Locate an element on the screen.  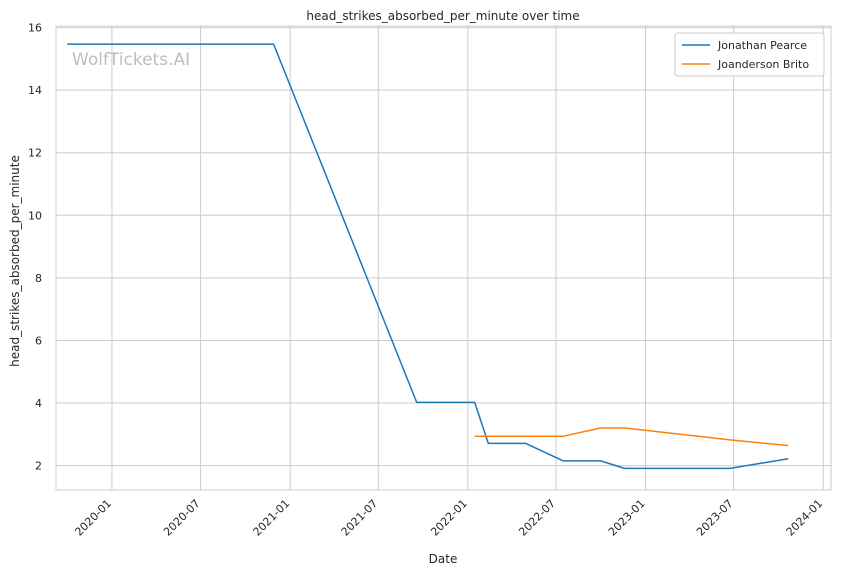
x-tick-label: 2020-07 is located at coordinates (182, 518).